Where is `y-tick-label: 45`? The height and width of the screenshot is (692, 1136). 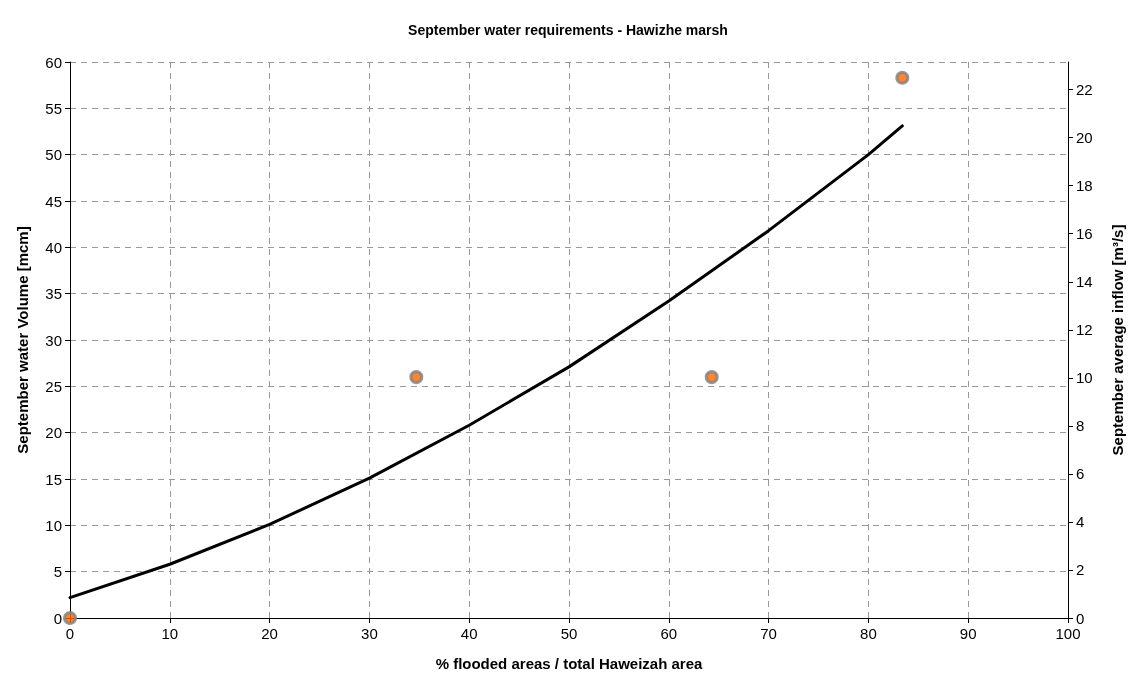
y-tick-label: 45 is located at coordinates (53, 201).